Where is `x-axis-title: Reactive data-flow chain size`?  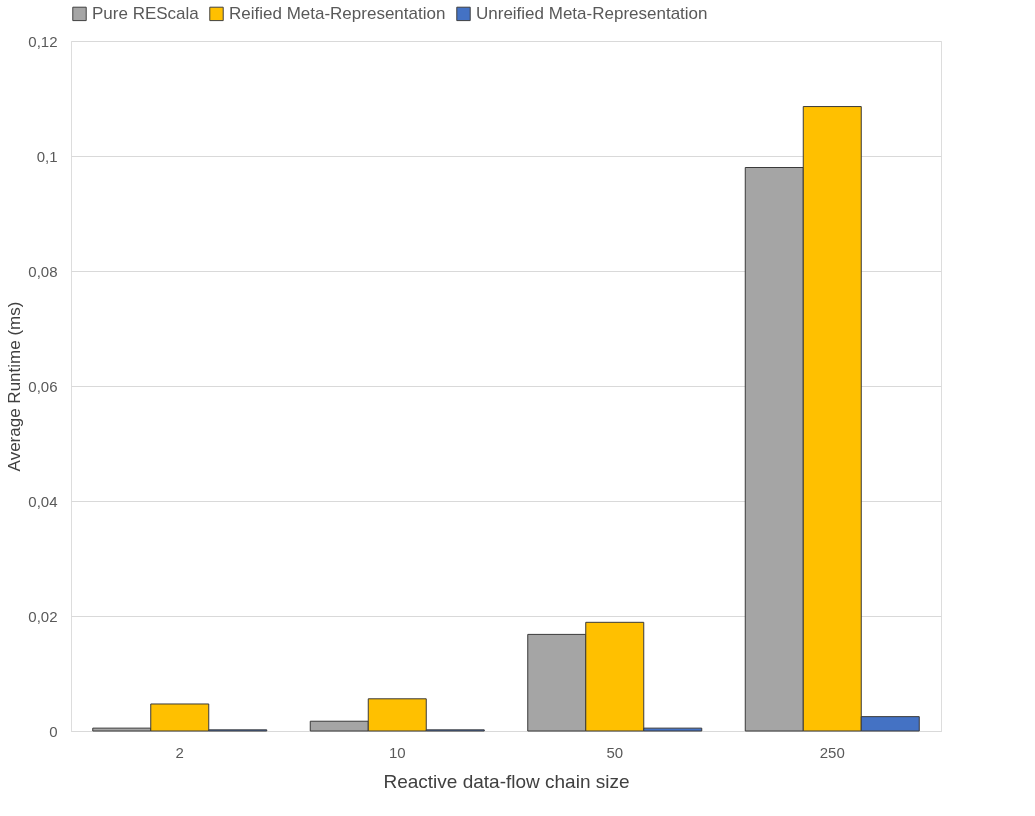 x-axis-title: Reactive data-flow chain size is located at coordinates (506, 781).